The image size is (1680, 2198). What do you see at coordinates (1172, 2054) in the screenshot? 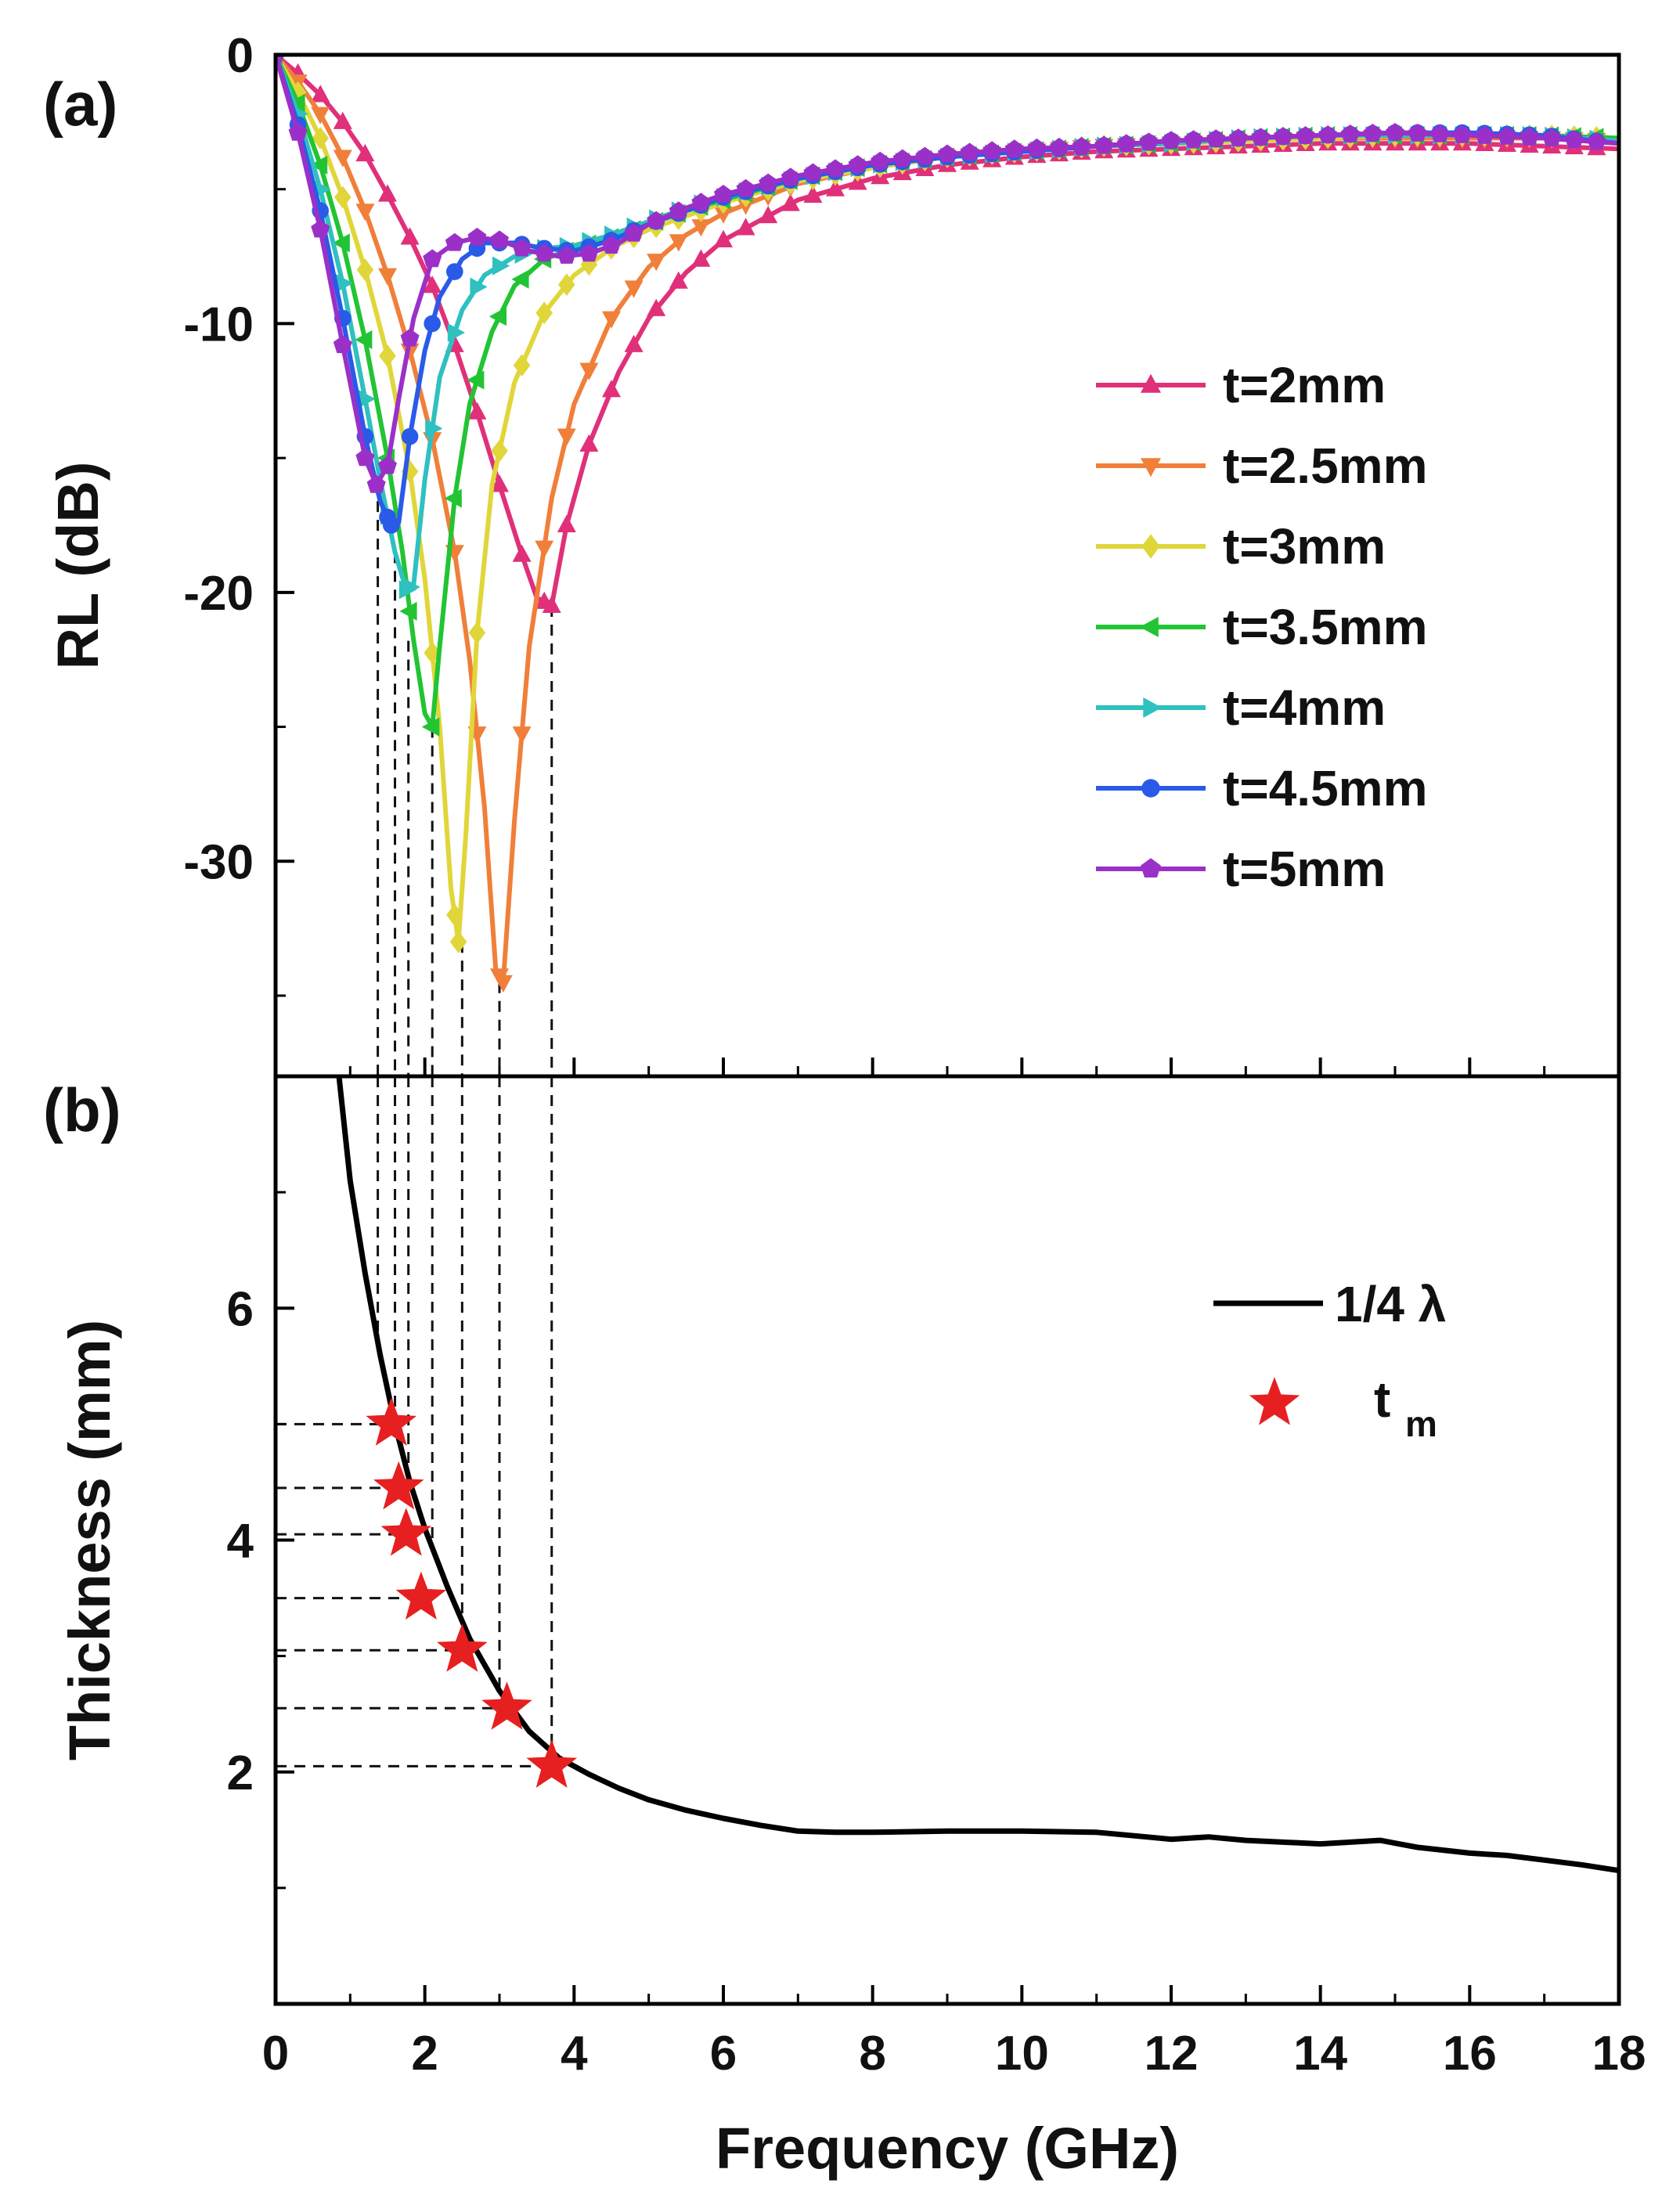
I see `x-tick-label: 12` at bounding box center [1172, 2054].